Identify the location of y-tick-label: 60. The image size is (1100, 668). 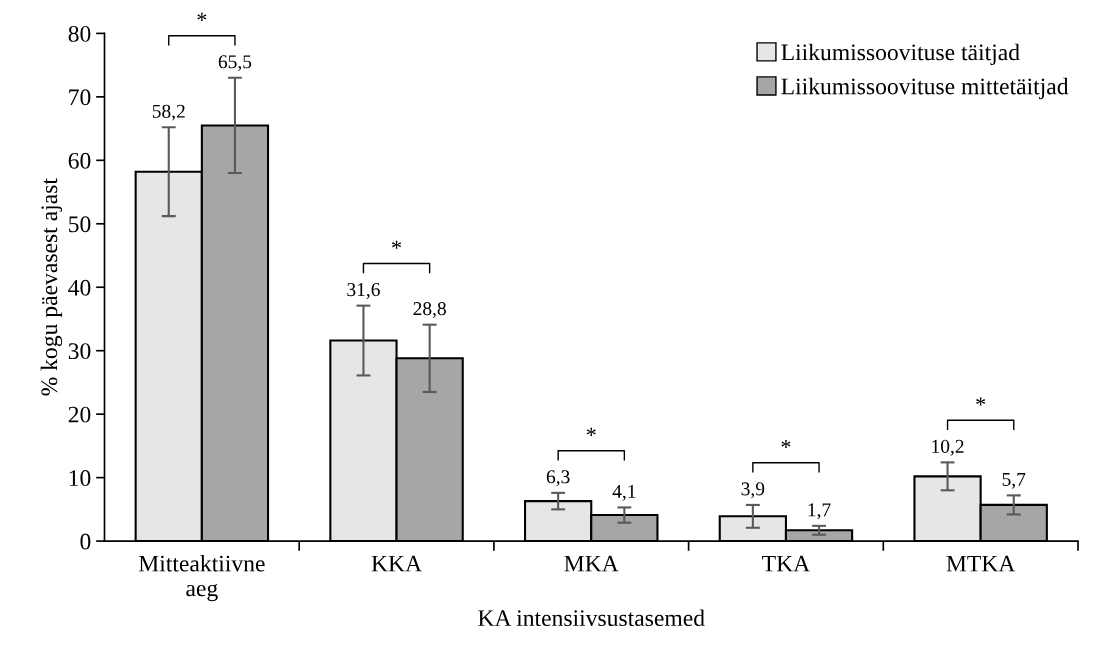
(79, 160).